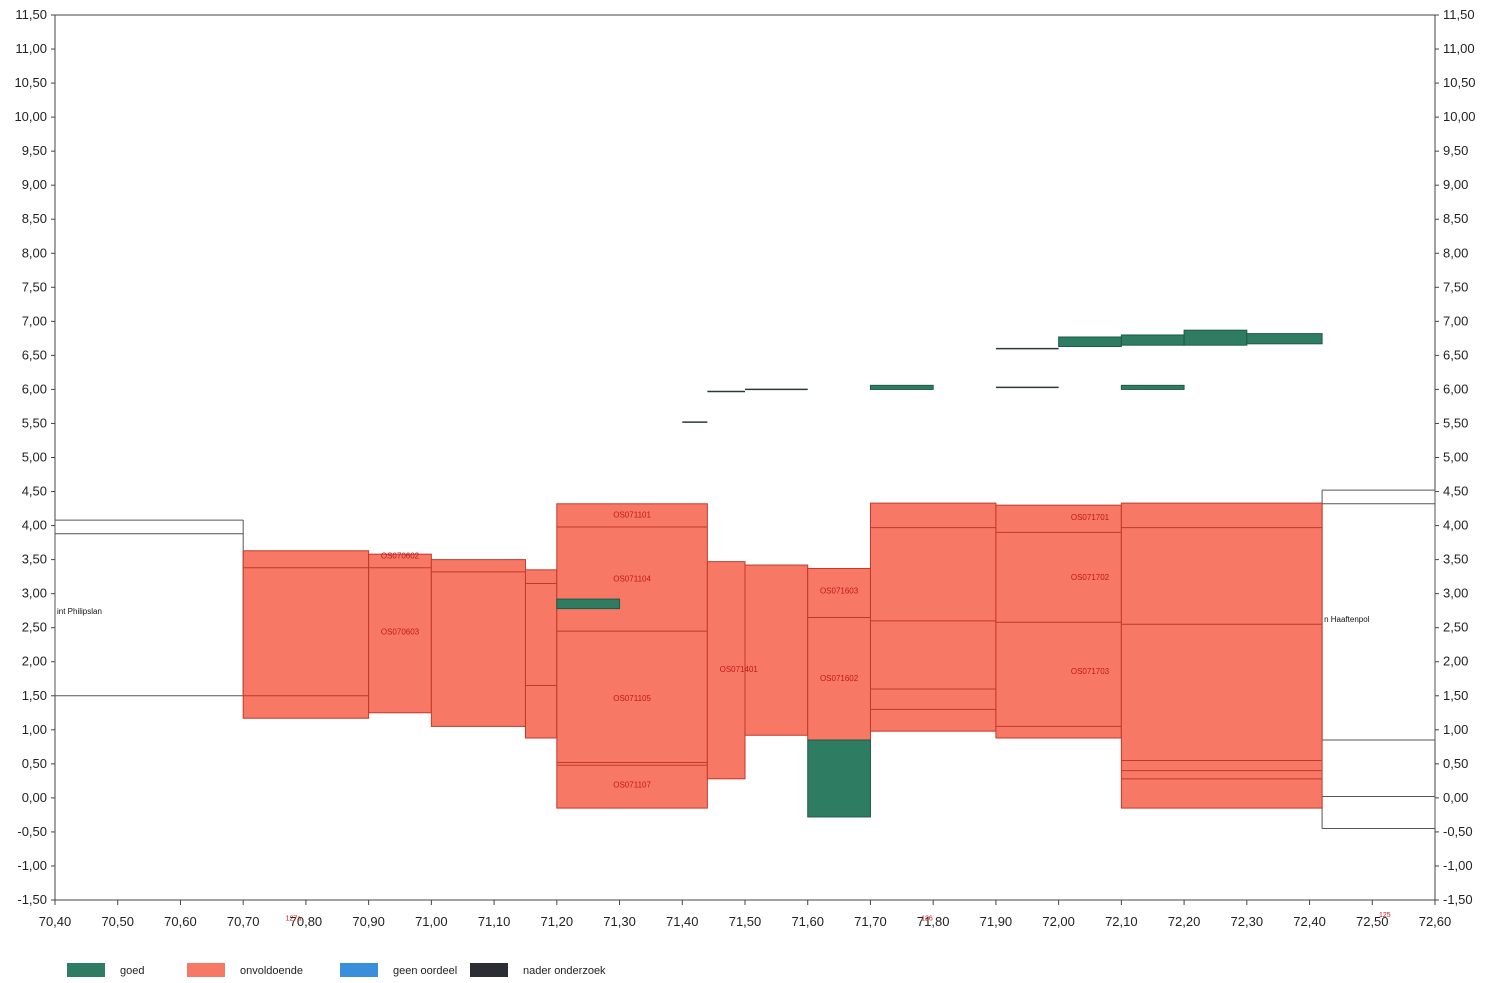  What do you see at coordinates (996, 921) in the screenshot?
I see `x-tick-label: 71,90` at bounding box center [996, 921].